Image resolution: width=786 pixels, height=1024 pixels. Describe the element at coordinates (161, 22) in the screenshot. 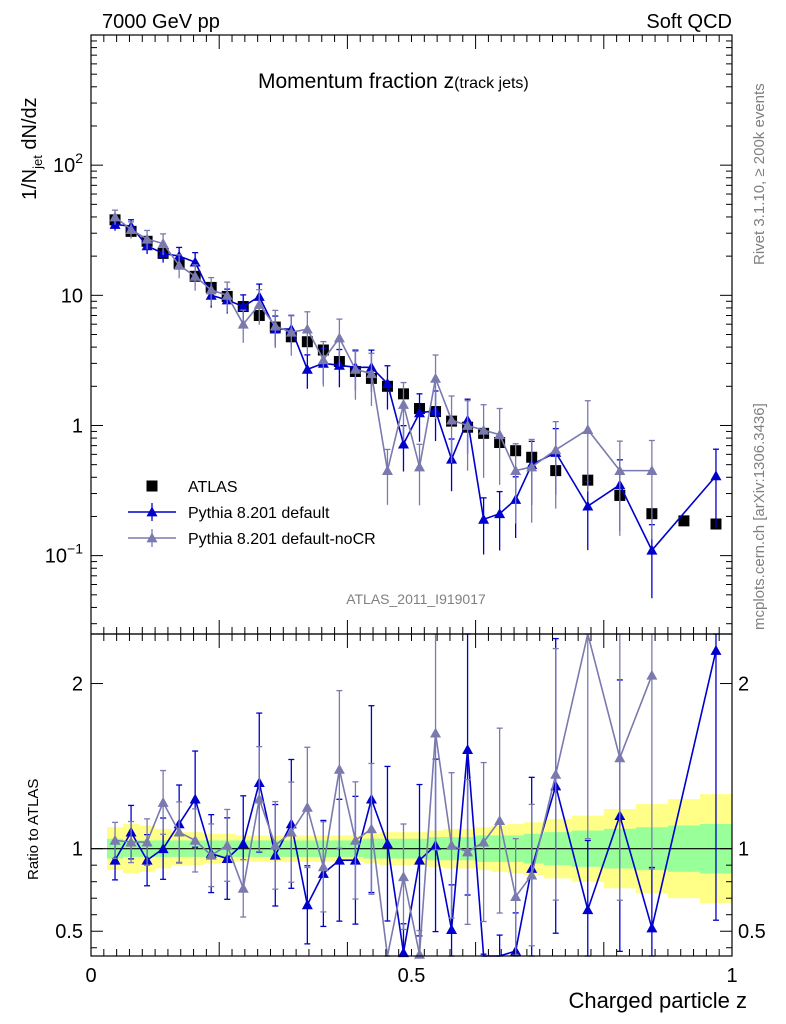

I see `header-left: 7000 GeV pp` at that location.